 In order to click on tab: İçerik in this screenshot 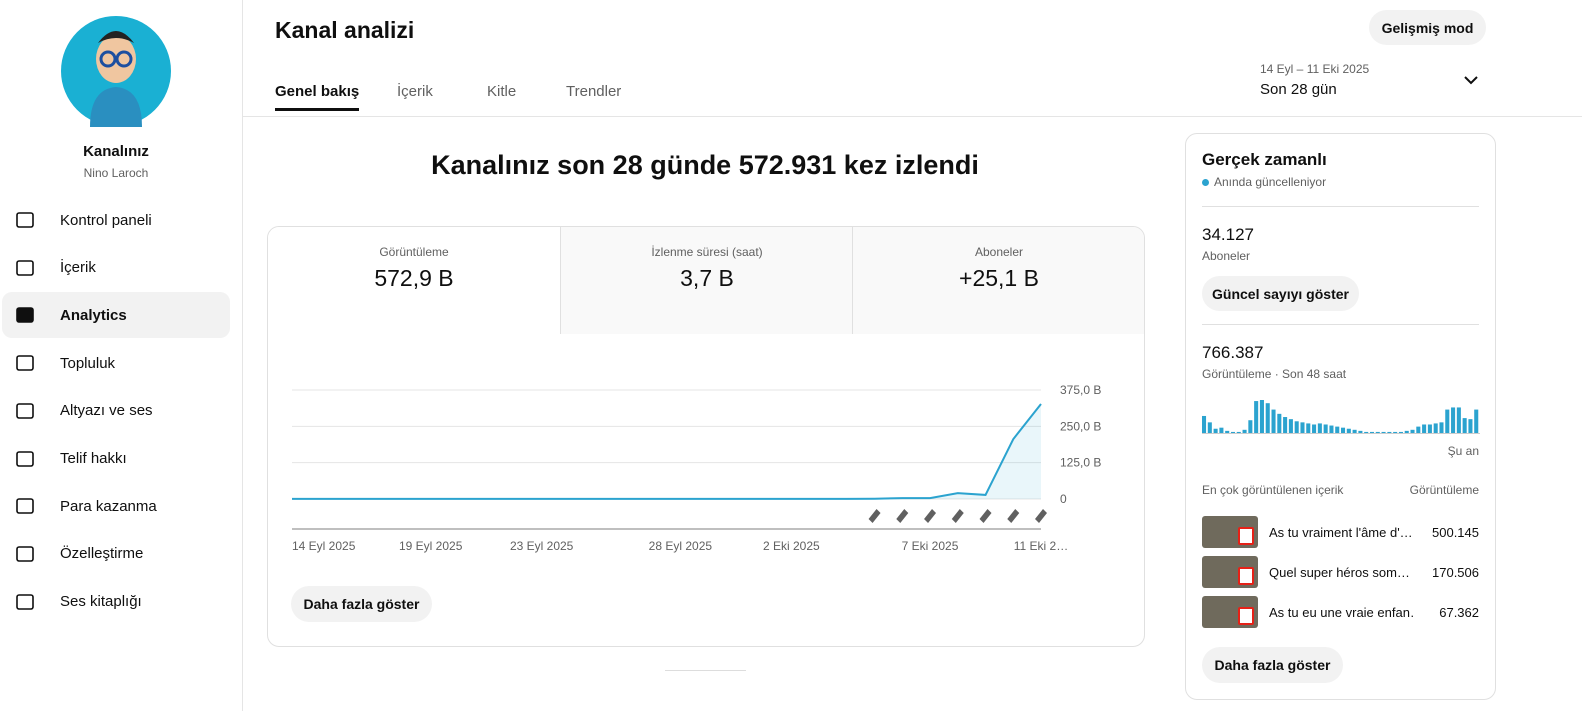, I will do `click(415, 91)`.